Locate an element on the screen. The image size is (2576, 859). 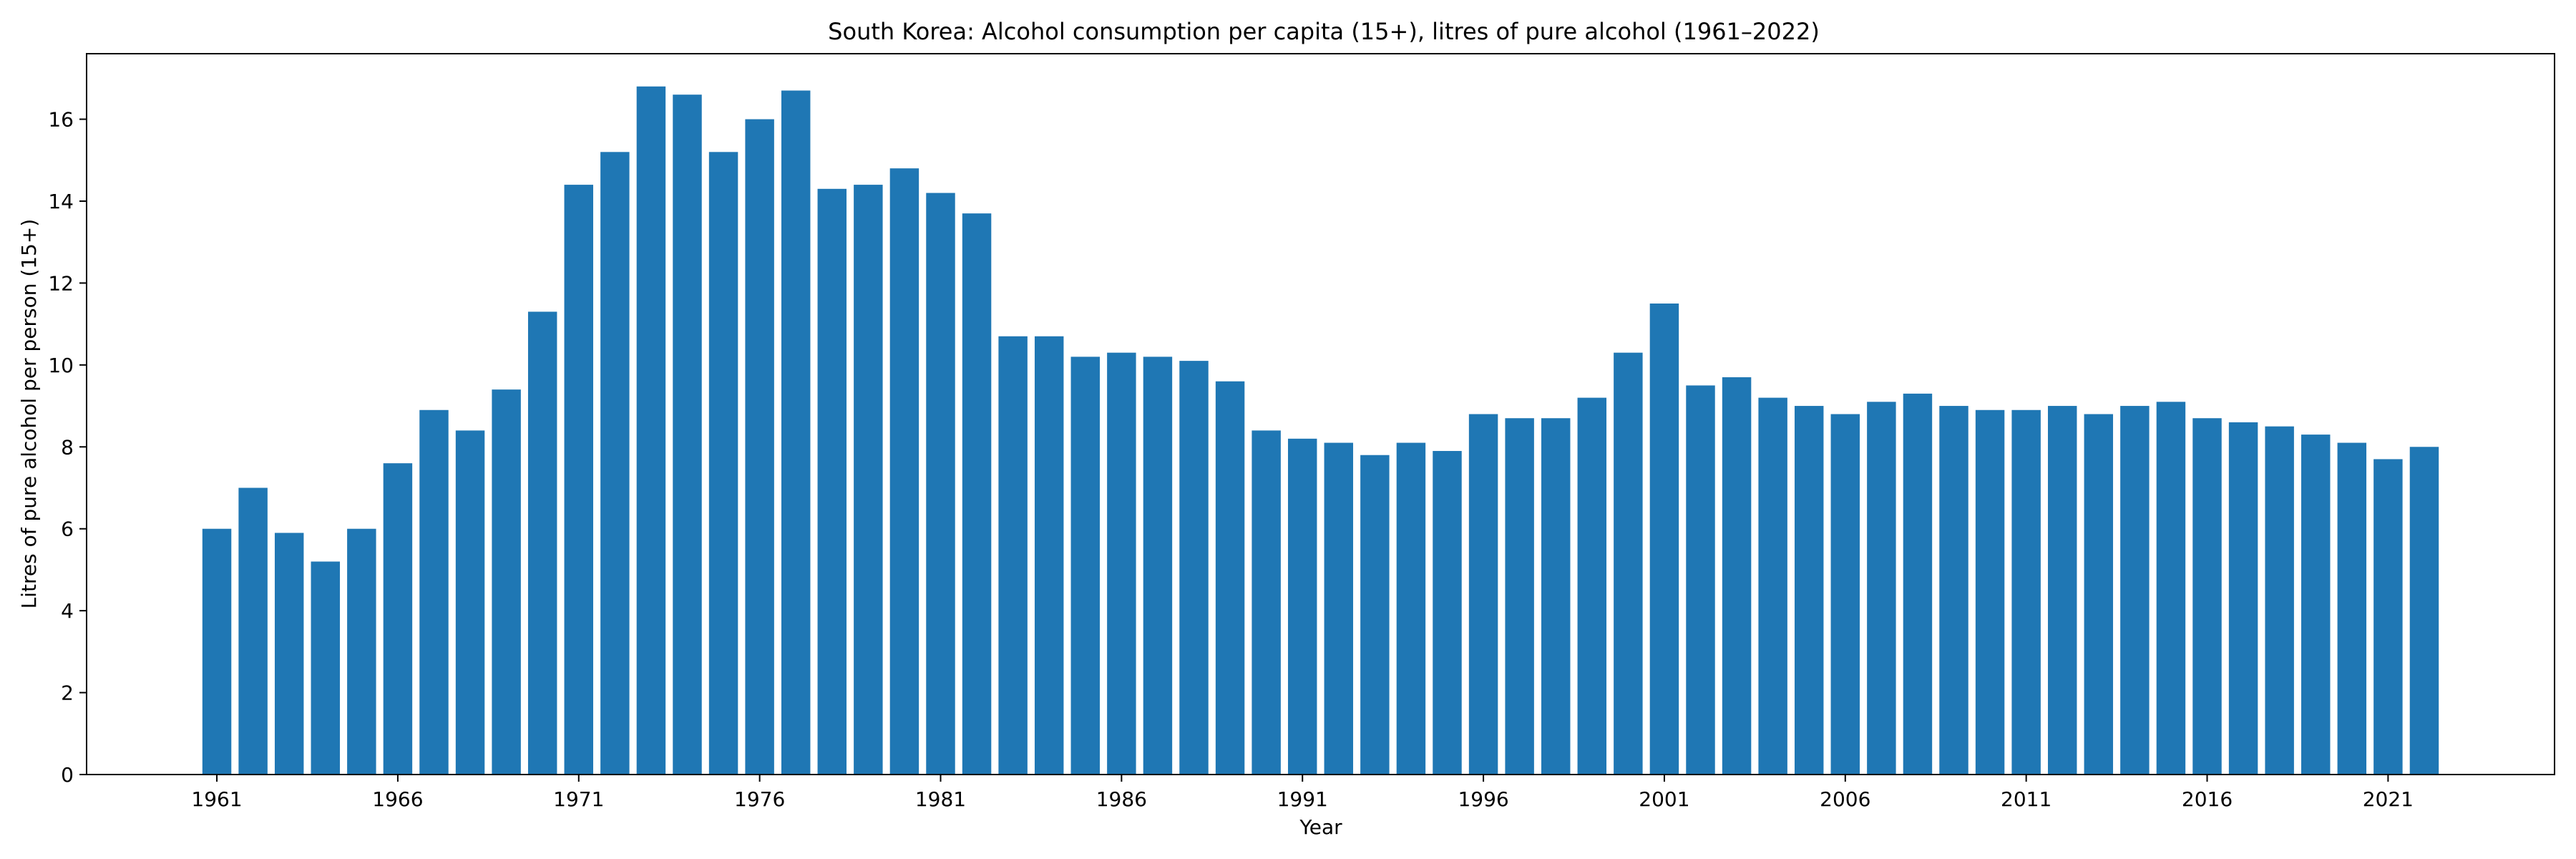
bar-1961 is located at coordinates (217, 651).